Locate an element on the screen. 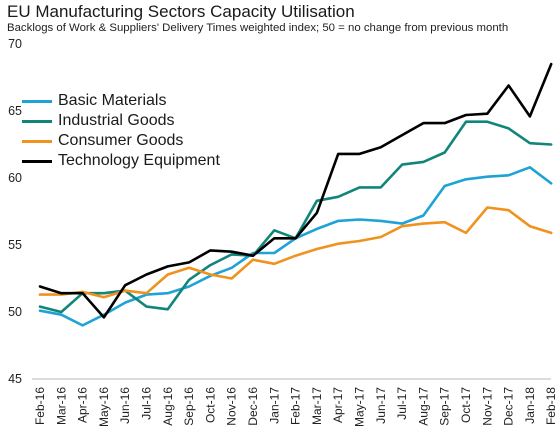  x-tick-label: Dec-17 is located at coordinates (509, 406).